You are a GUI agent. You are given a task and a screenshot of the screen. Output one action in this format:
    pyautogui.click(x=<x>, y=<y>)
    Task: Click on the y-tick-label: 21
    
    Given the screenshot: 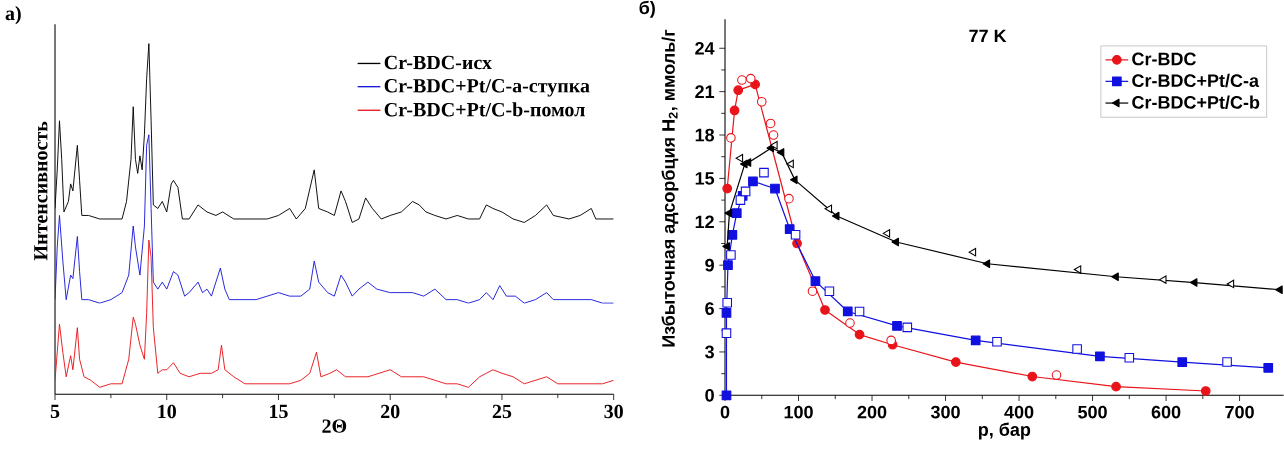 What is the action you would take?
    pyautogui.click(x=705, y=91)
    